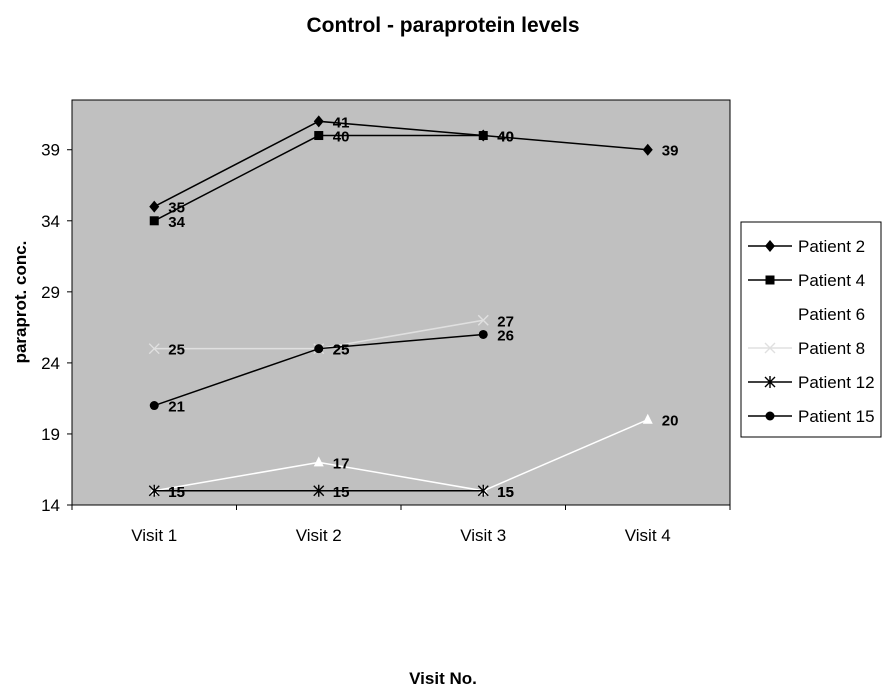 This screenshot has width=886, height=689. I want to click on data-label: 39, so click(670, 151).